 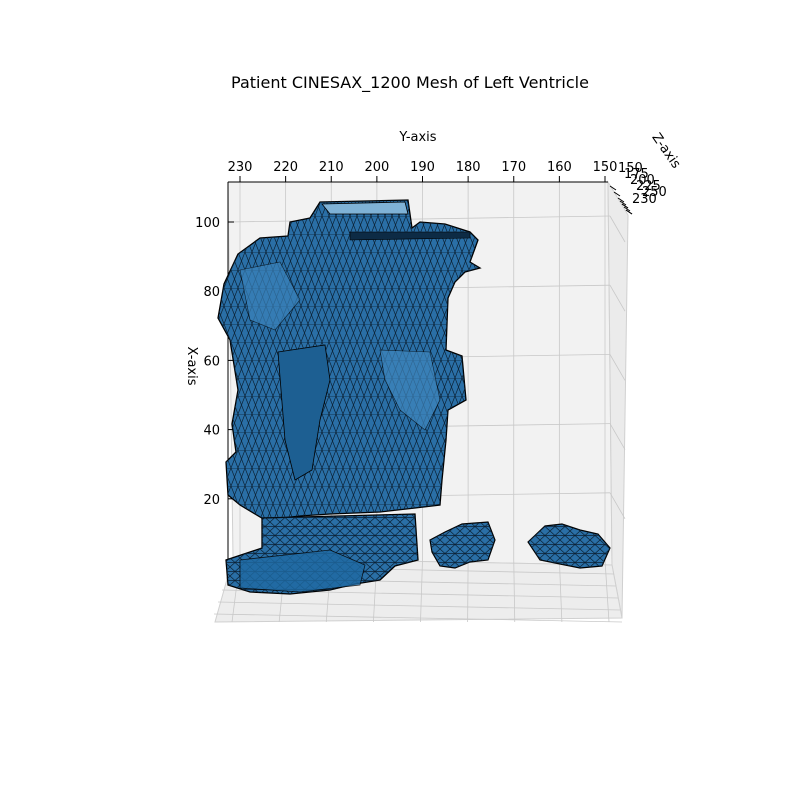 What do you see at coordinates (211, 361) in the screenshot?
I see `x-tick-label: 60` at bounding box center [211, 361].